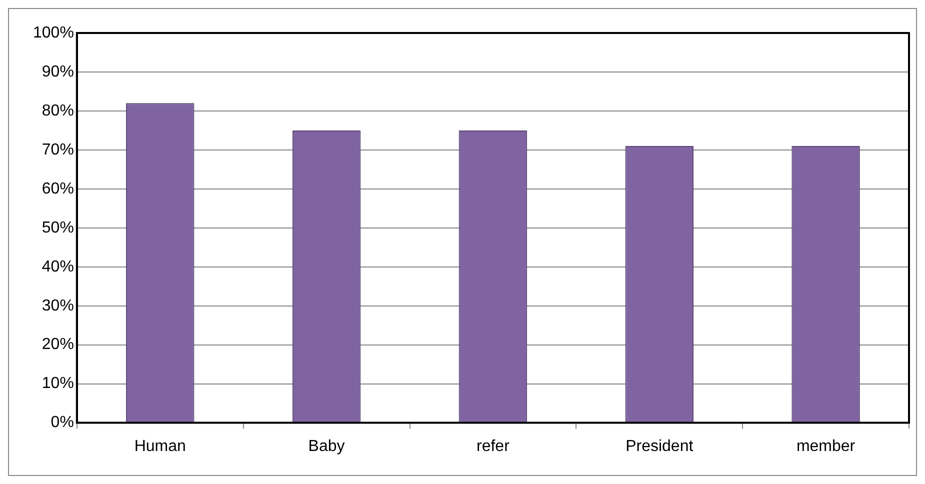 This screenshot has height=484, width=925. I want to click on x-tick-label: Human, so click(160, 446).